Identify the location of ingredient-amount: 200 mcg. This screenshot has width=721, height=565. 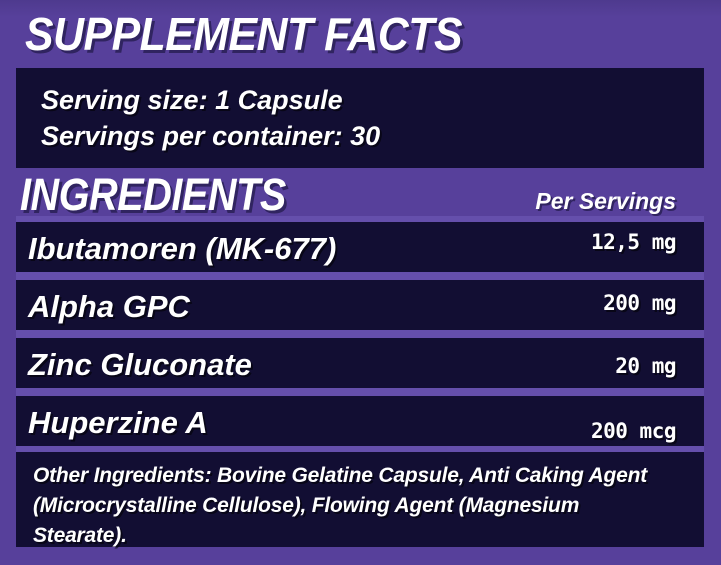
(633, 431).